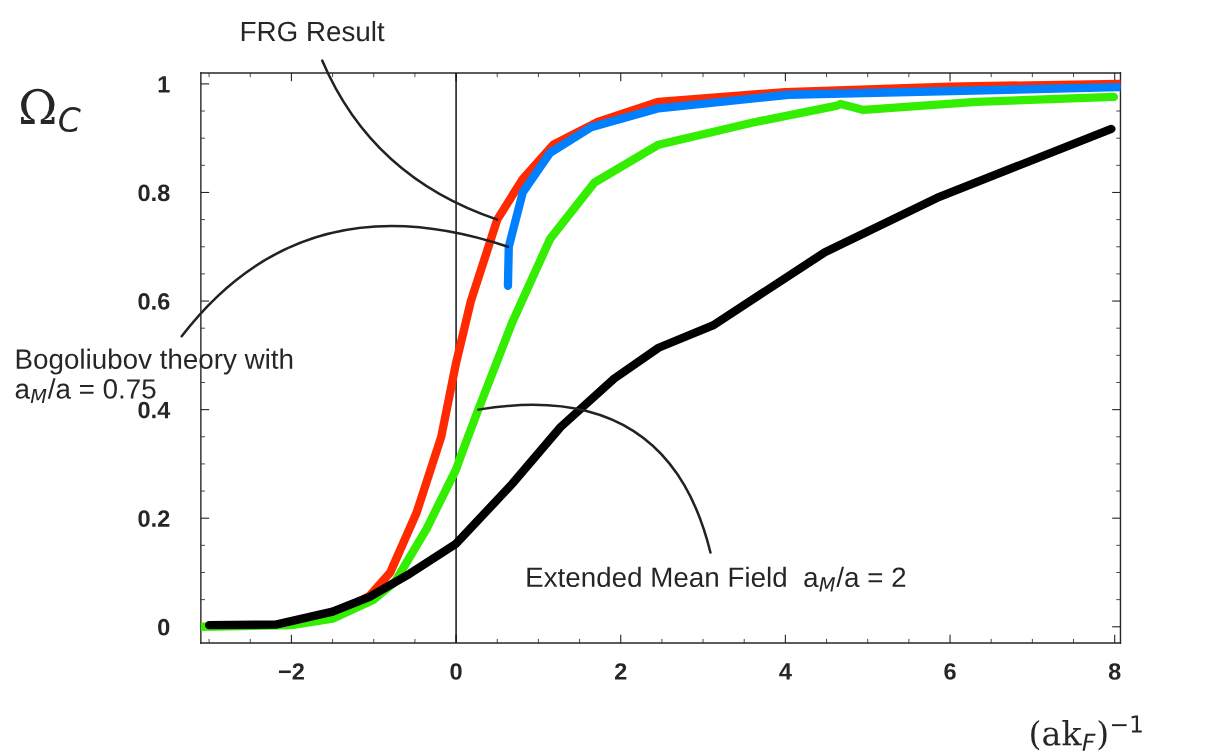 This screenshot has width=1210, height=753. What do you see at coordinates (164, 84) in the screenshot?
I see `y-tick-label: 1` at bounding box center [164, 84].